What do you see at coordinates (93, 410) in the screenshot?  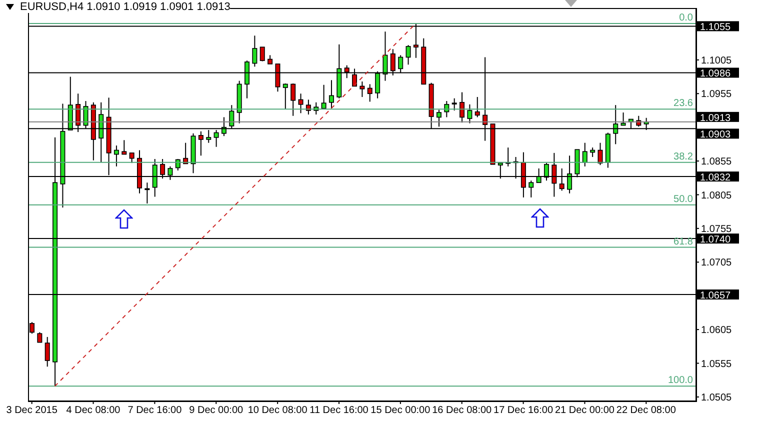 I see `x-tick-label: 4 Dec 08:00` at bounding box center [93, 410].